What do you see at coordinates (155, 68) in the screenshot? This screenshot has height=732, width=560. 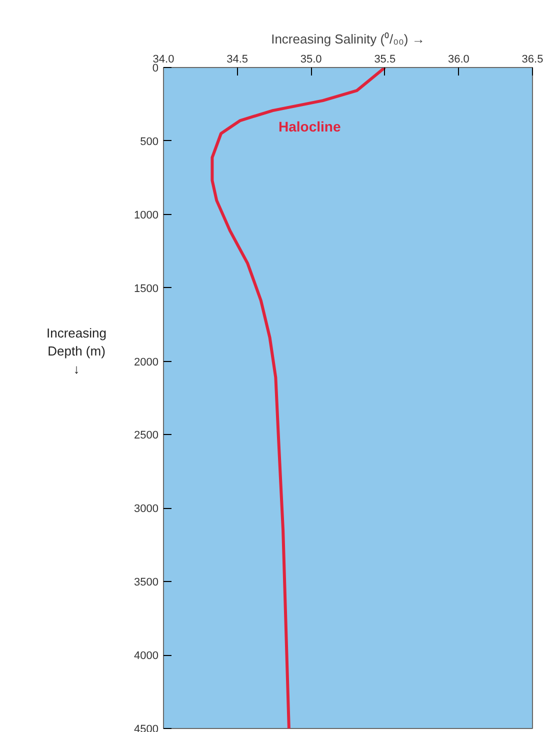 I see `y-tick-label: 0` at bounding box center [155, 68].